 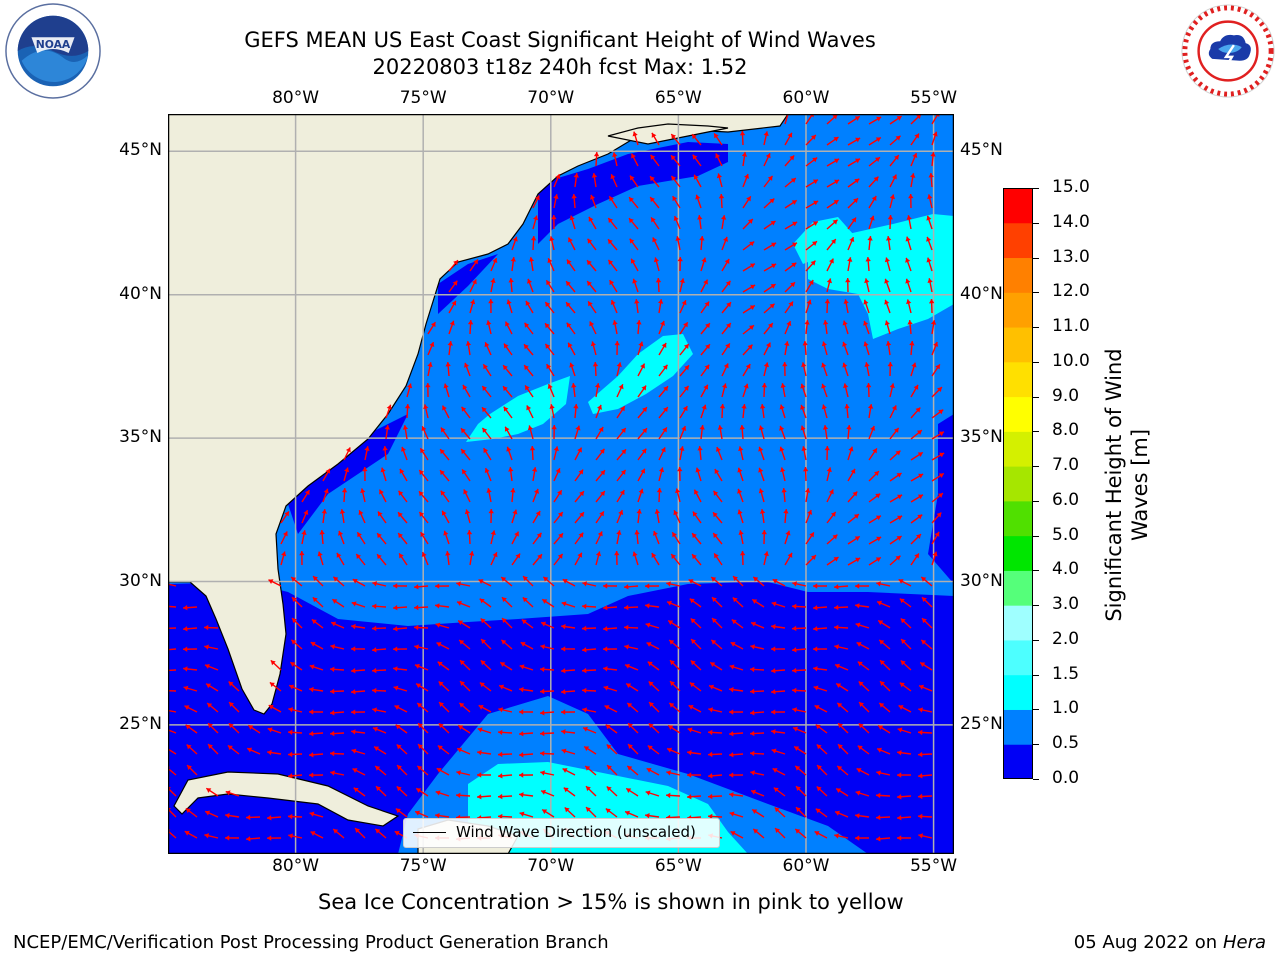 I want to click on colorbar-segment, so click(x=1018, y=379).